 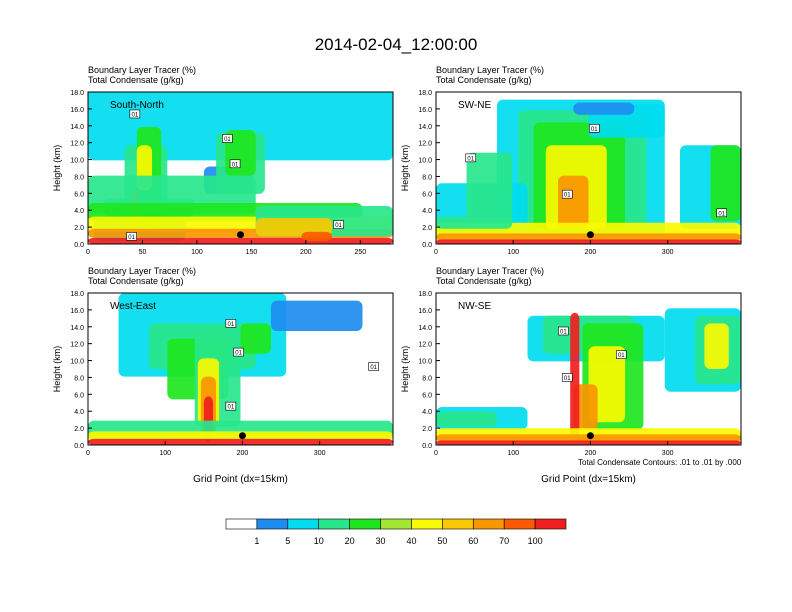 What do you see at coordinates (350, 541) in the screenshot?
I see `colorbar-label: 20` at bounding box center [350, 541].